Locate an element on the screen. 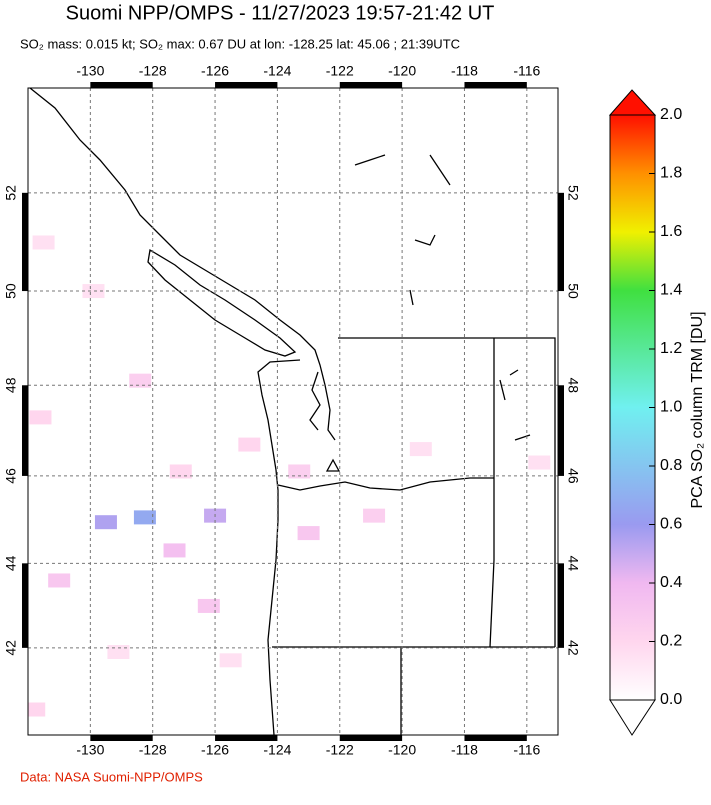 The image size is (711, 805). colorbar-tick-label: 0.8 is located at coordinates (671, 465).